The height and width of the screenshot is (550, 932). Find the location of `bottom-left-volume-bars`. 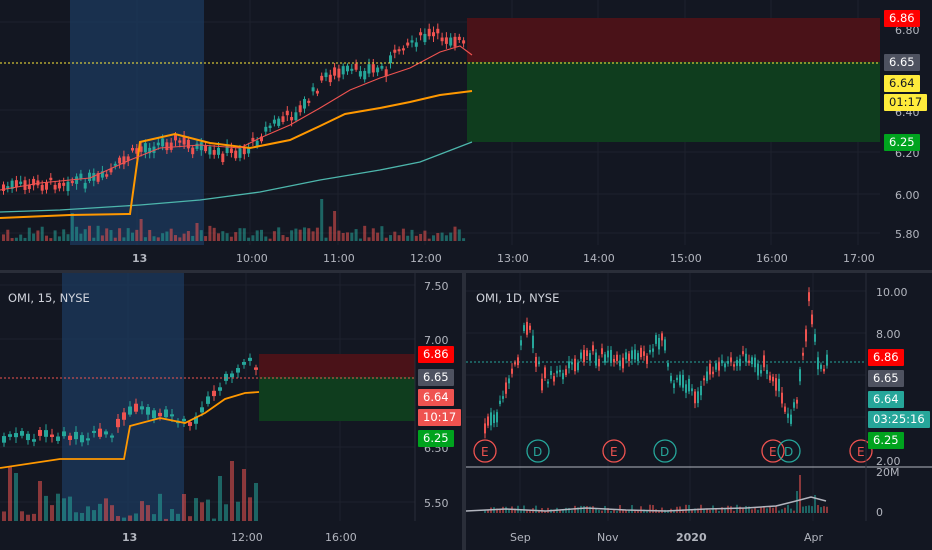

bottom-left-volume-bars is located at coordinates (130, 491).